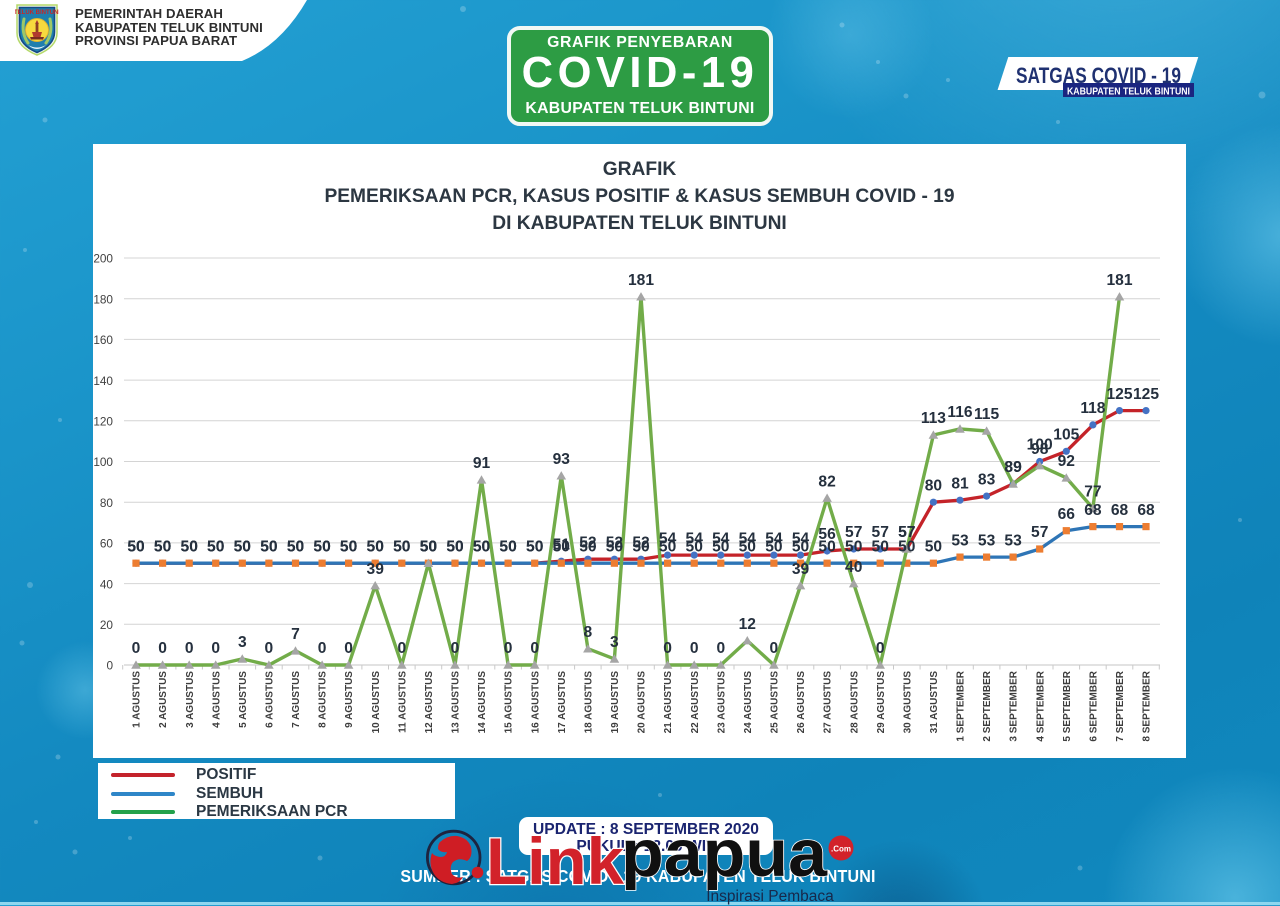 The image size is (1280, 906). I want to click on svg-text: 8, so click(588, 632).